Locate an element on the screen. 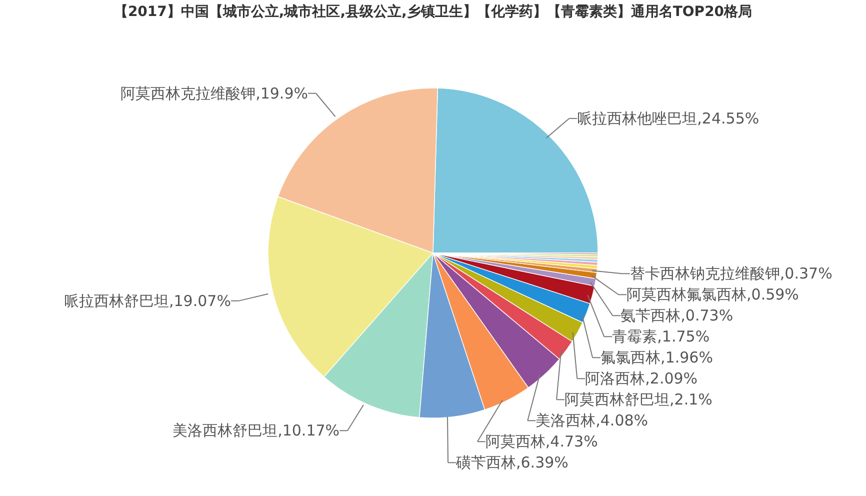 The width and height of the screenshot is (866, 496). slice-label: 氟氯西林,1.96% is located at coordinates (656, 357).